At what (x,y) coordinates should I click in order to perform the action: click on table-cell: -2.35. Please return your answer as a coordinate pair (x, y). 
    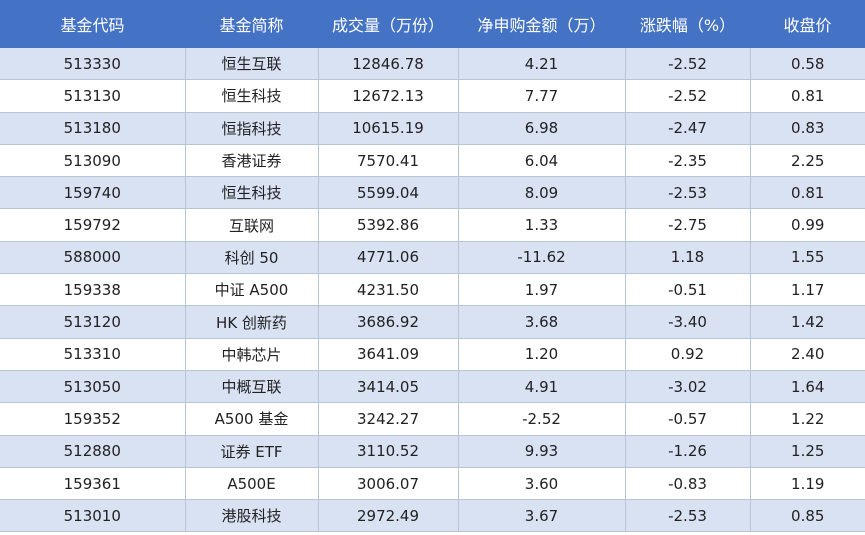
    Looking at the image, I should click on (688, 161).